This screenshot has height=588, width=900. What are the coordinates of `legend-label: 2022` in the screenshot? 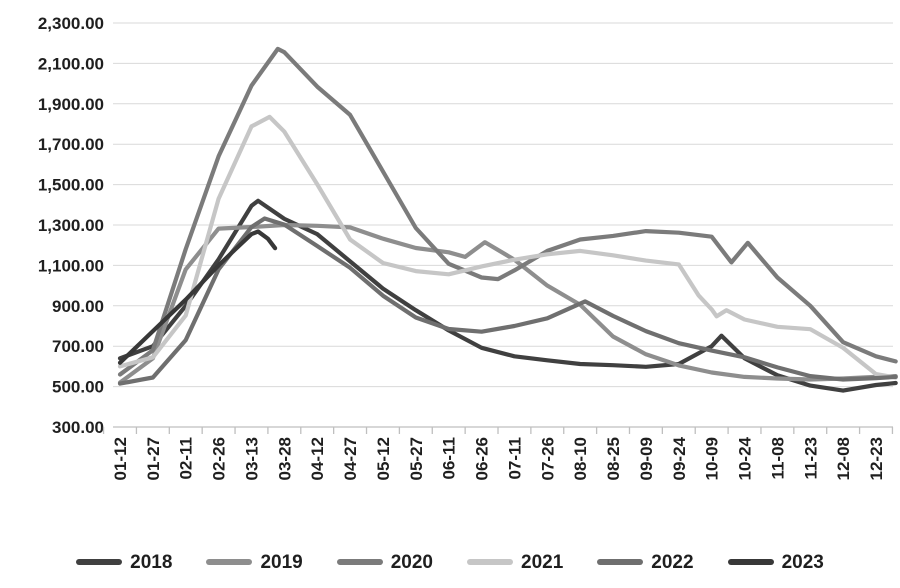 It's located at (672, 562).